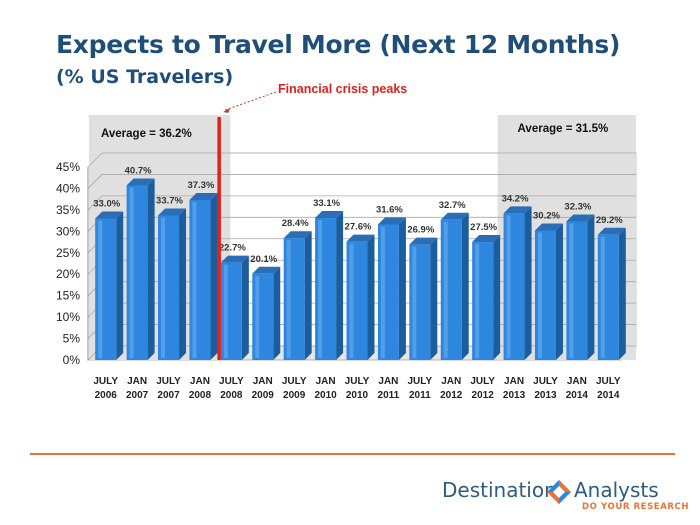  I want to click on data-label: 32.3%, so click(577, 206).